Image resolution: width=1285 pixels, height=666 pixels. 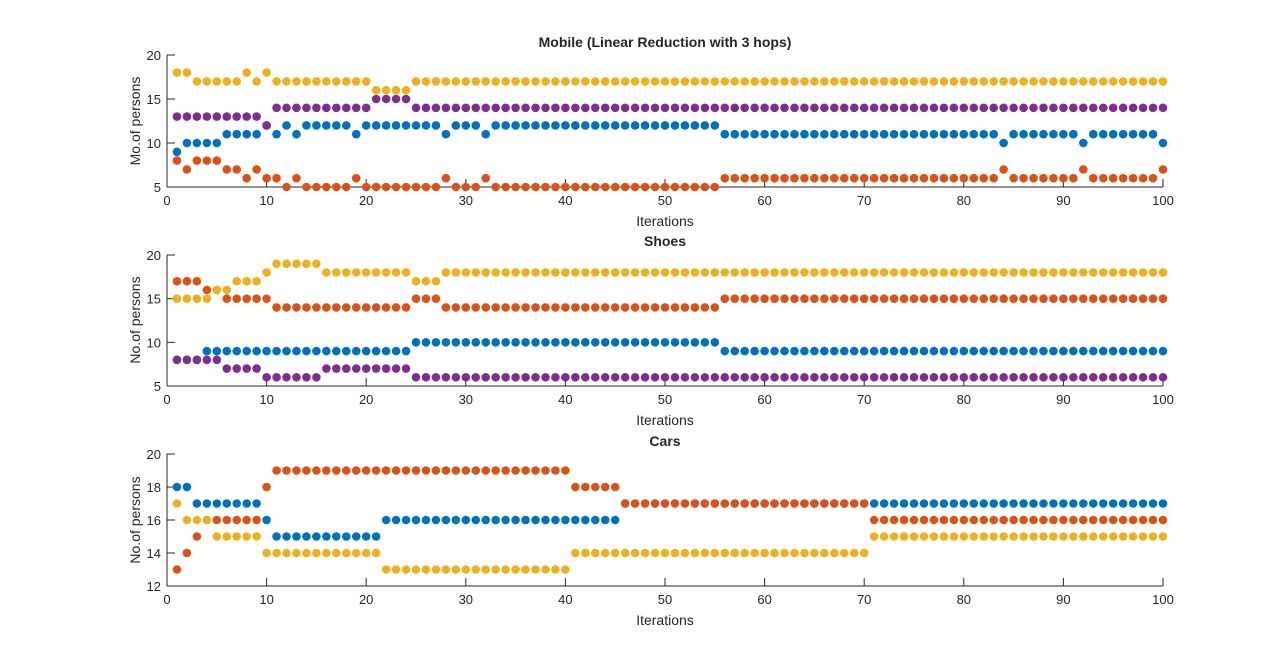 I want to click on data-points, so click(x=670, y=320).